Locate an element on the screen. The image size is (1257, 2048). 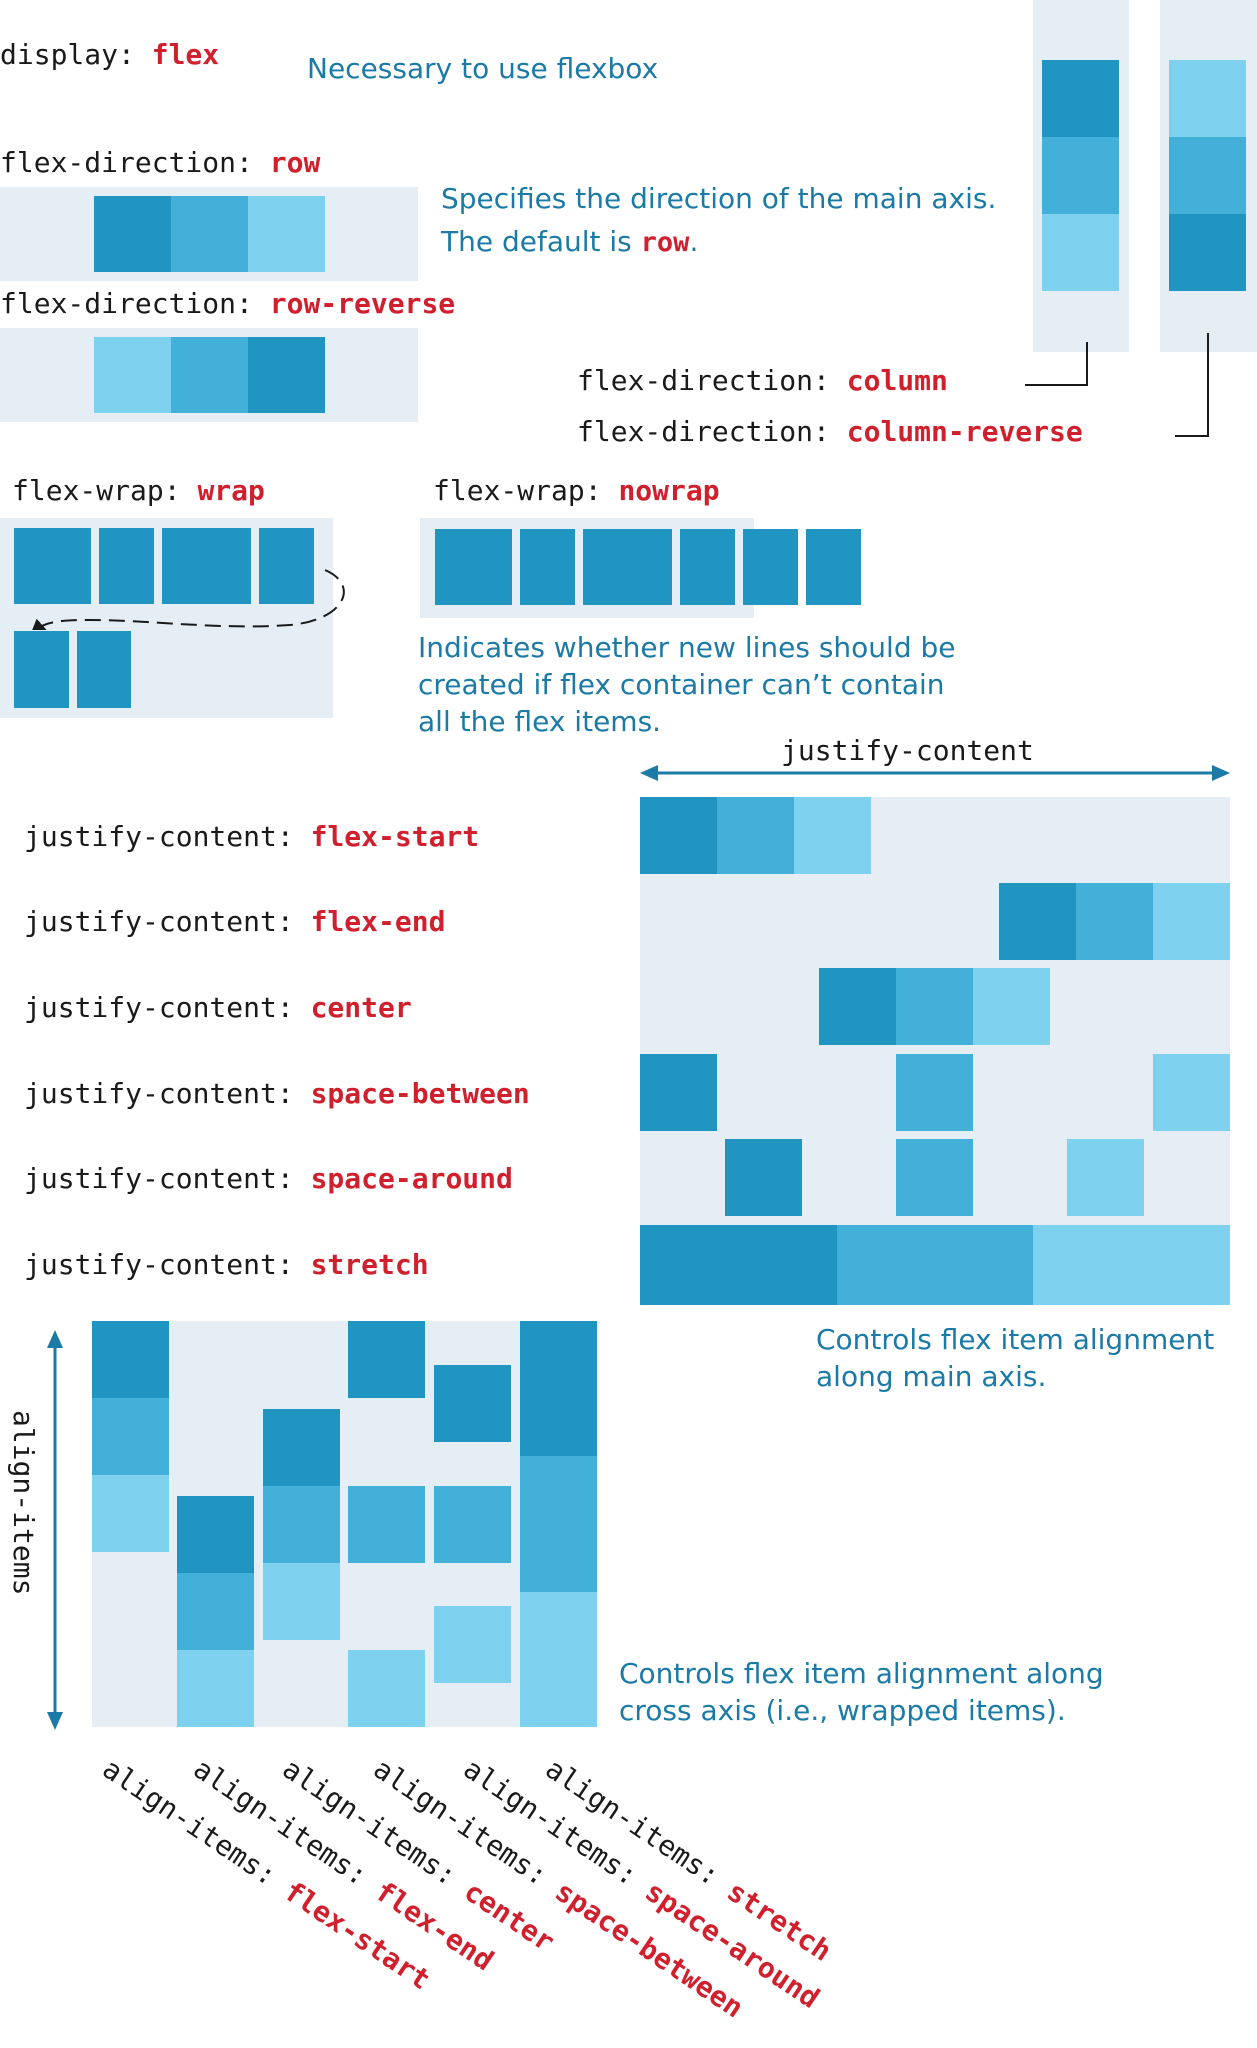
flex-wrap-wrap-label: flex-wrap: wrap is located at coordinates (138, 490).